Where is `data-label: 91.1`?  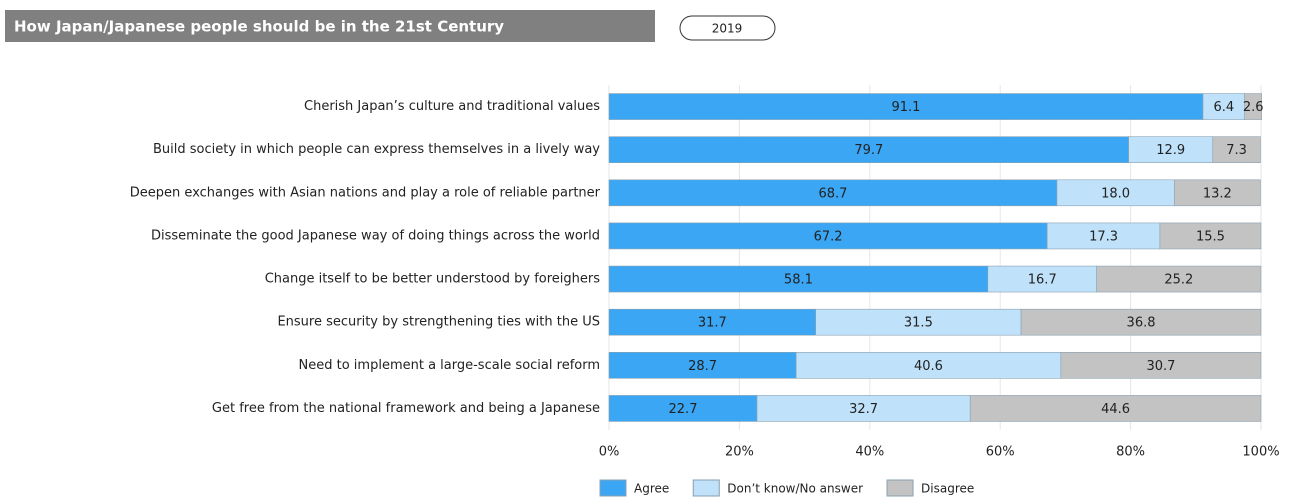 data-label: 91.1 is located at coordinates (906, 107).